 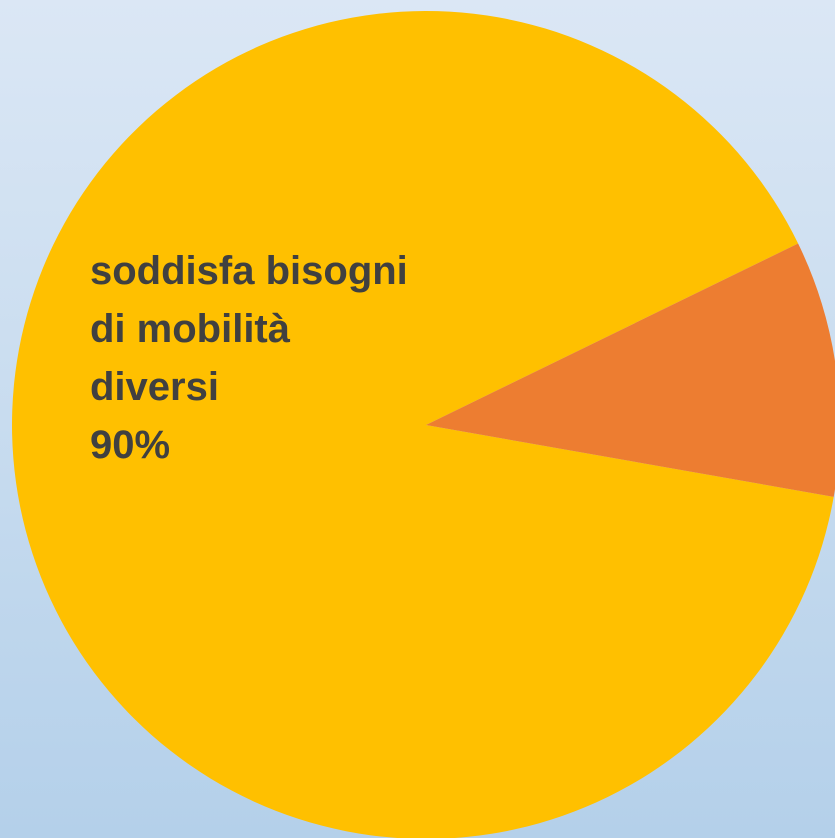 I want to click on pie-slice-1-label-line: soddisfa bisogni, so click(x=249, y=271).